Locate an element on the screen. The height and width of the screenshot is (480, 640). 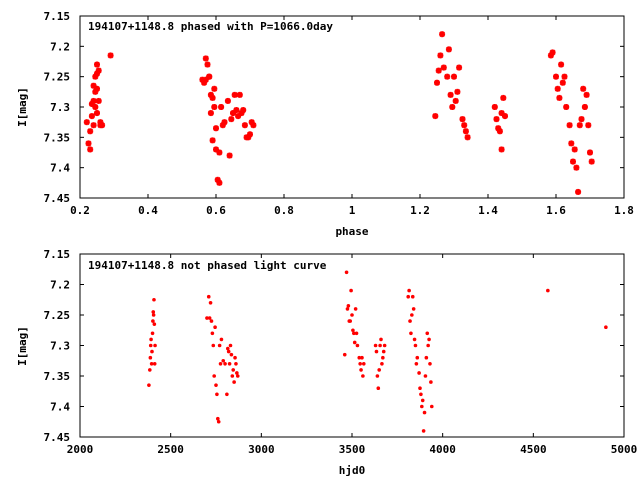
x-tick-label: 5000 is located at coordinates (624, 449).